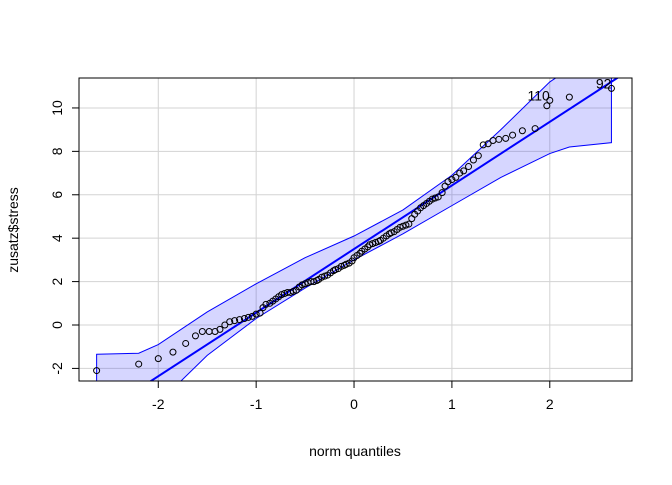 This screenshot has height=485, width=672. Describe the element at coordinates (57, 195) in the screenshot. I see `y-tick-label: 6` at that location.